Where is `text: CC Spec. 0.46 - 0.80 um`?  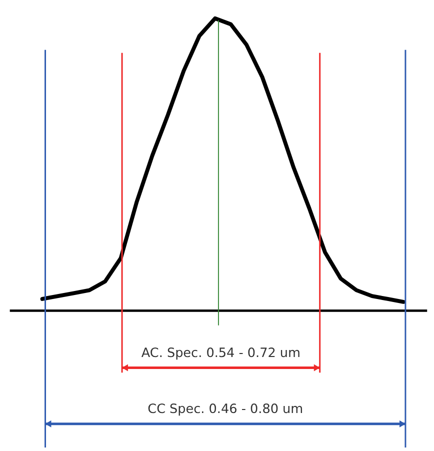
text: CC Spec. 0.46 - 0.80 um is located at coordinates (226, 410).